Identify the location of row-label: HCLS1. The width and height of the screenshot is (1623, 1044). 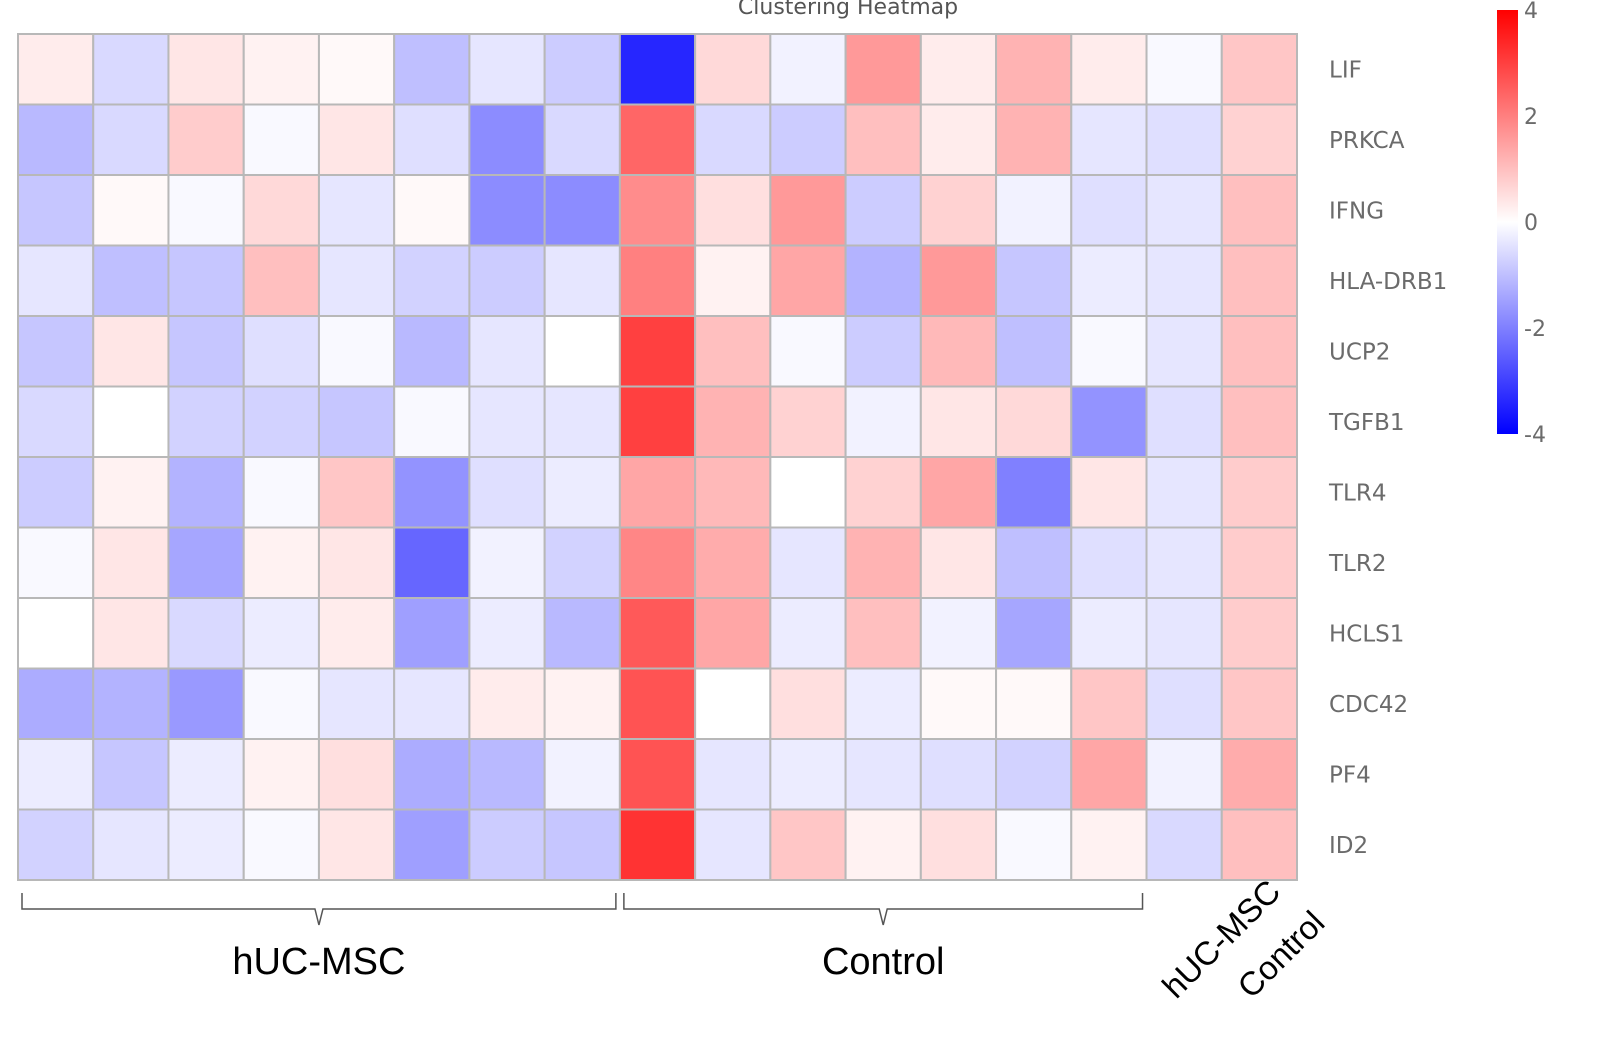
(1366, 634).